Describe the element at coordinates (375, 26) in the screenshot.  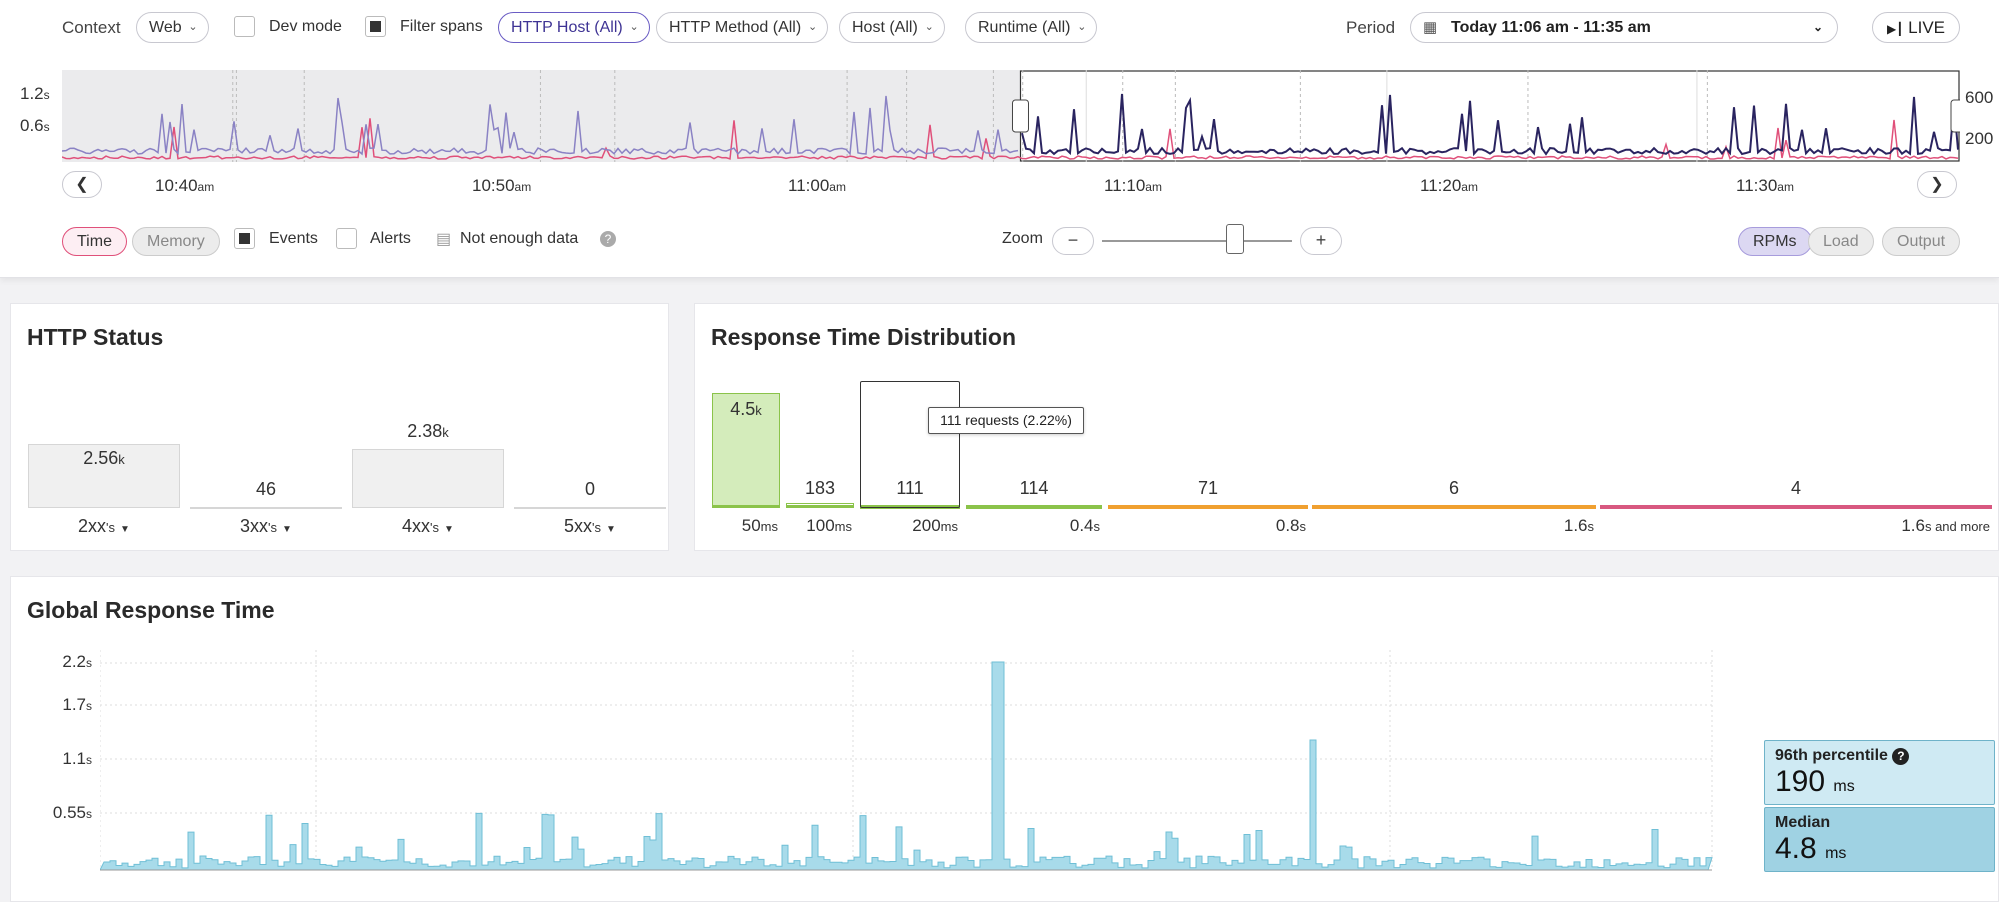
I see `filter-spans-checkbox` at that location.